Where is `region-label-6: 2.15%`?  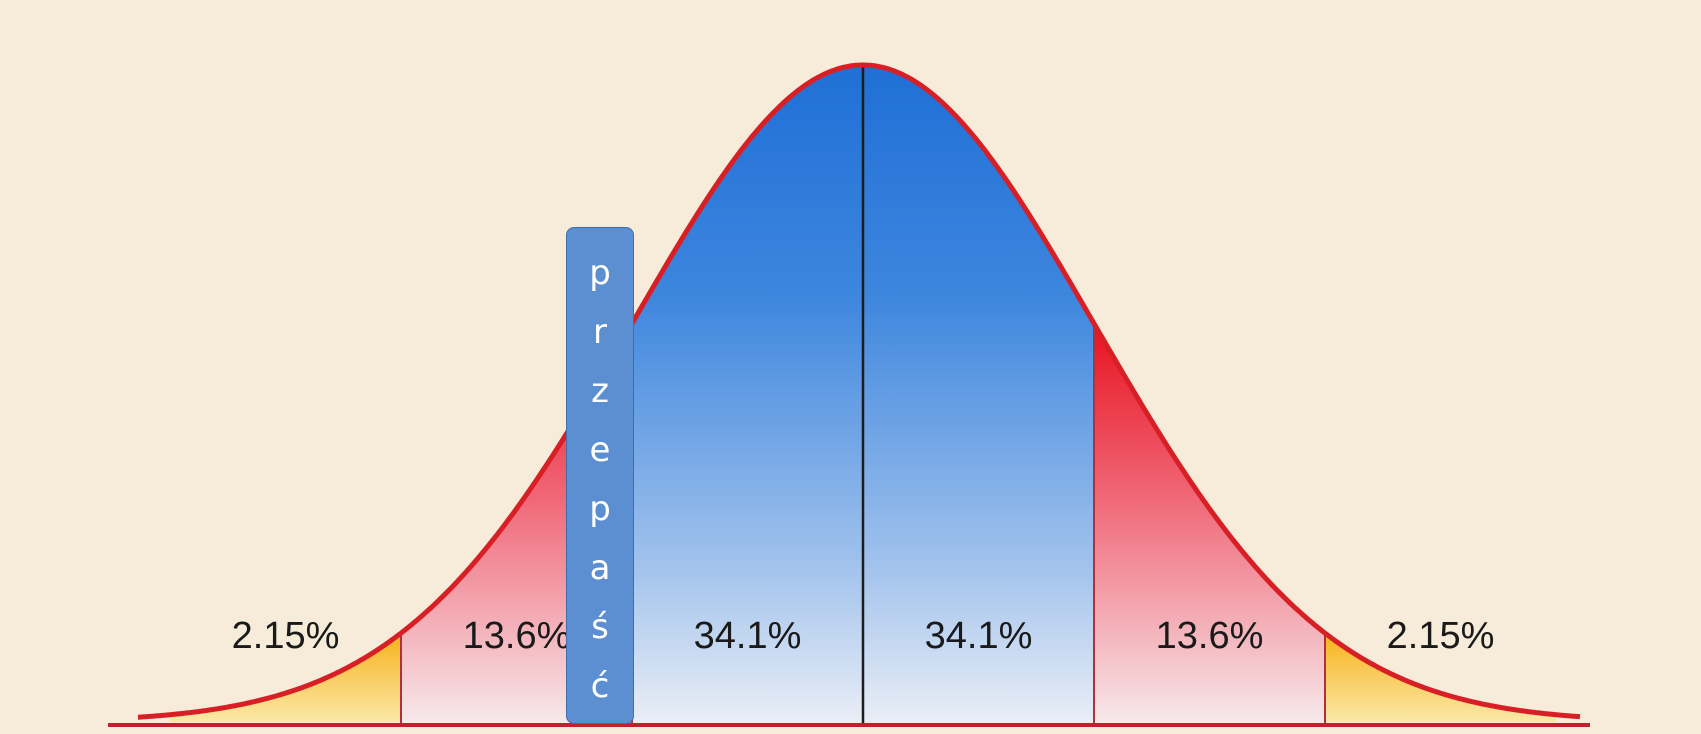 region-label-6: 2.15% is located at coordinates (1441, 636).